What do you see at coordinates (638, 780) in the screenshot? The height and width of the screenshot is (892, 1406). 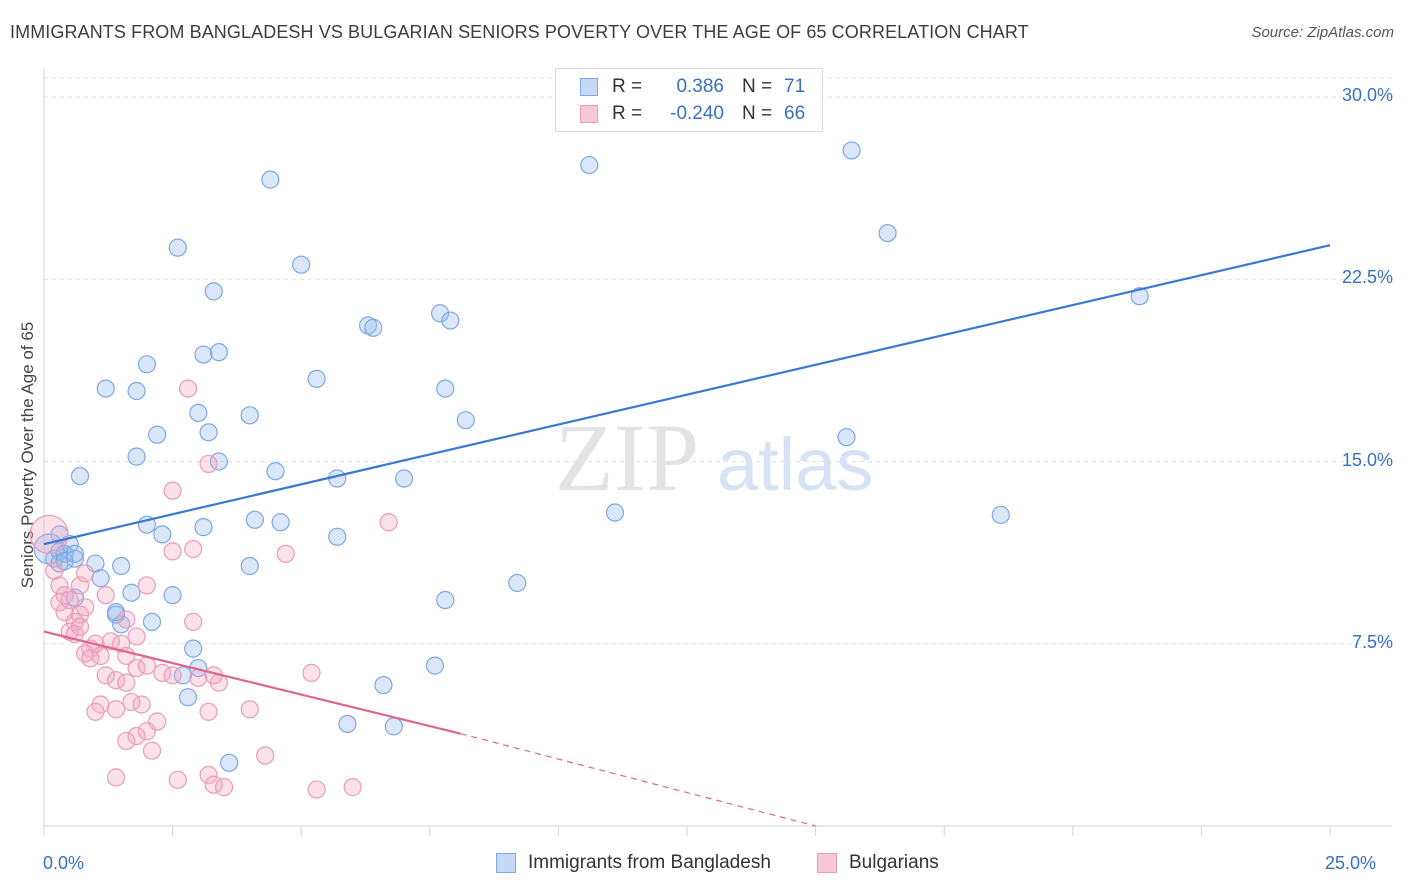 I see `bulgarian-trend-extension` at bounding box center [638, 780].